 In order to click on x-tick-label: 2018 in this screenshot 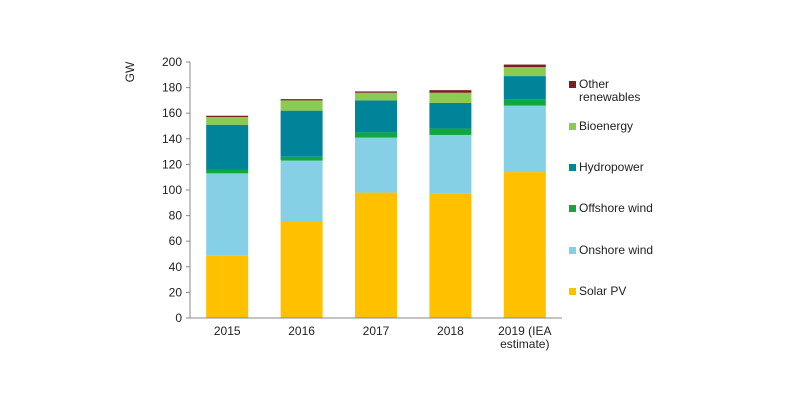, I will do `click(450, 331)`.